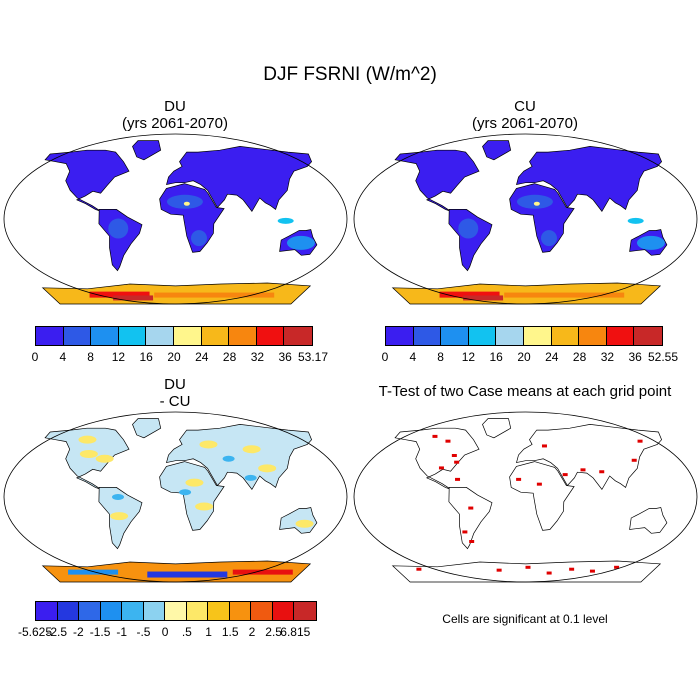  What do you see at coordinates (257, 357) in the screenshot?
I see `colorbar-label: 32` at bounding box center [257, 357].